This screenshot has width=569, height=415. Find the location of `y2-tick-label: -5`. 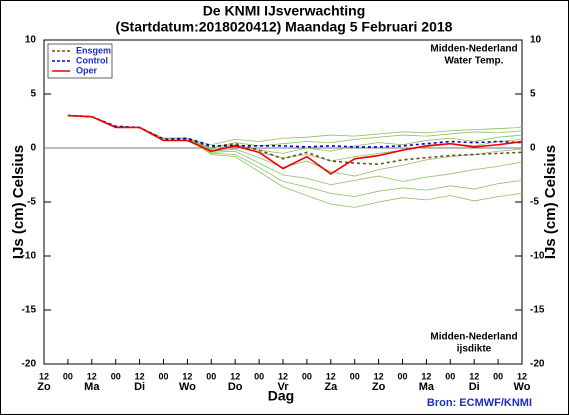

y2-tick-label: -5 is located at coordinates (534, 202).